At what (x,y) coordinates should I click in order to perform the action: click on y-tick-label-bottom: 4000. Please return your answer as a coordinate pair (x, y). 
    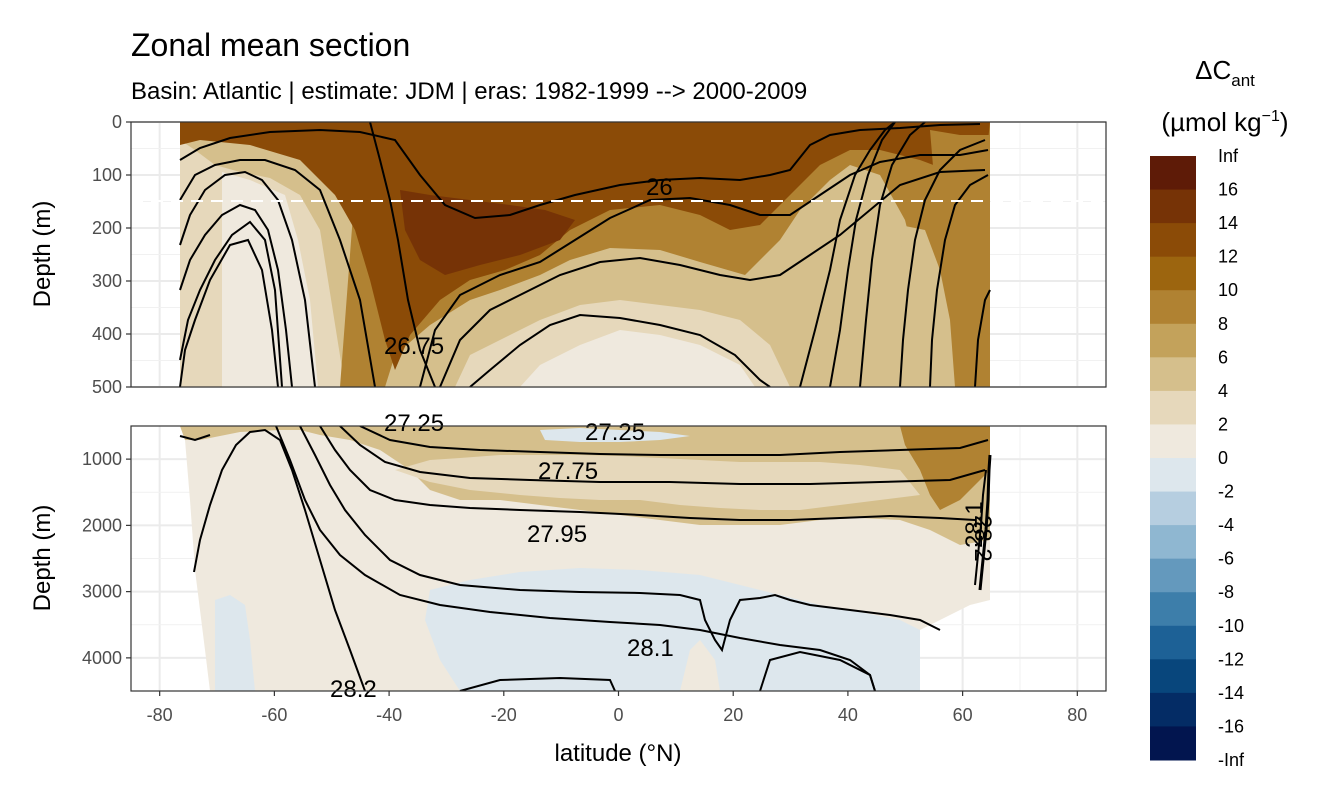
    Looking at the image, I should click on (102, 658).